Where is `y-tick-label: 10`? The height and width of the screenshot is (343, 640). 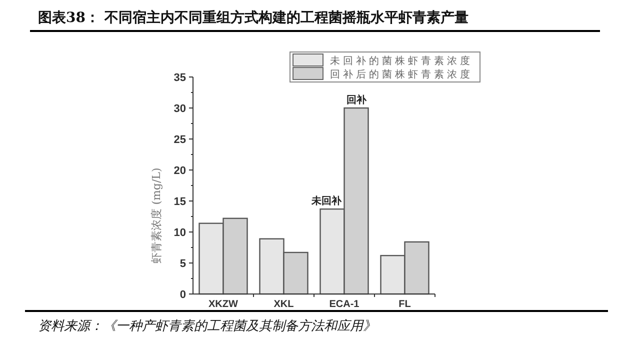
y-tick-label: 10 is located at coordinates (180, 233).